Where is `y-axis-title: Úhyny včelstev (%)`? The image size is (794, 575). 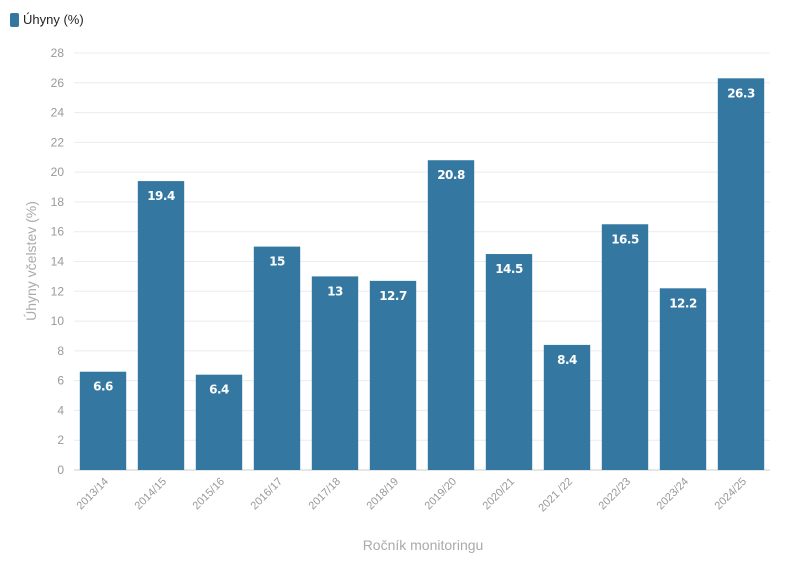 y-axis-title: Úhyny včelstev (%) is located at coordinates (31, 261).